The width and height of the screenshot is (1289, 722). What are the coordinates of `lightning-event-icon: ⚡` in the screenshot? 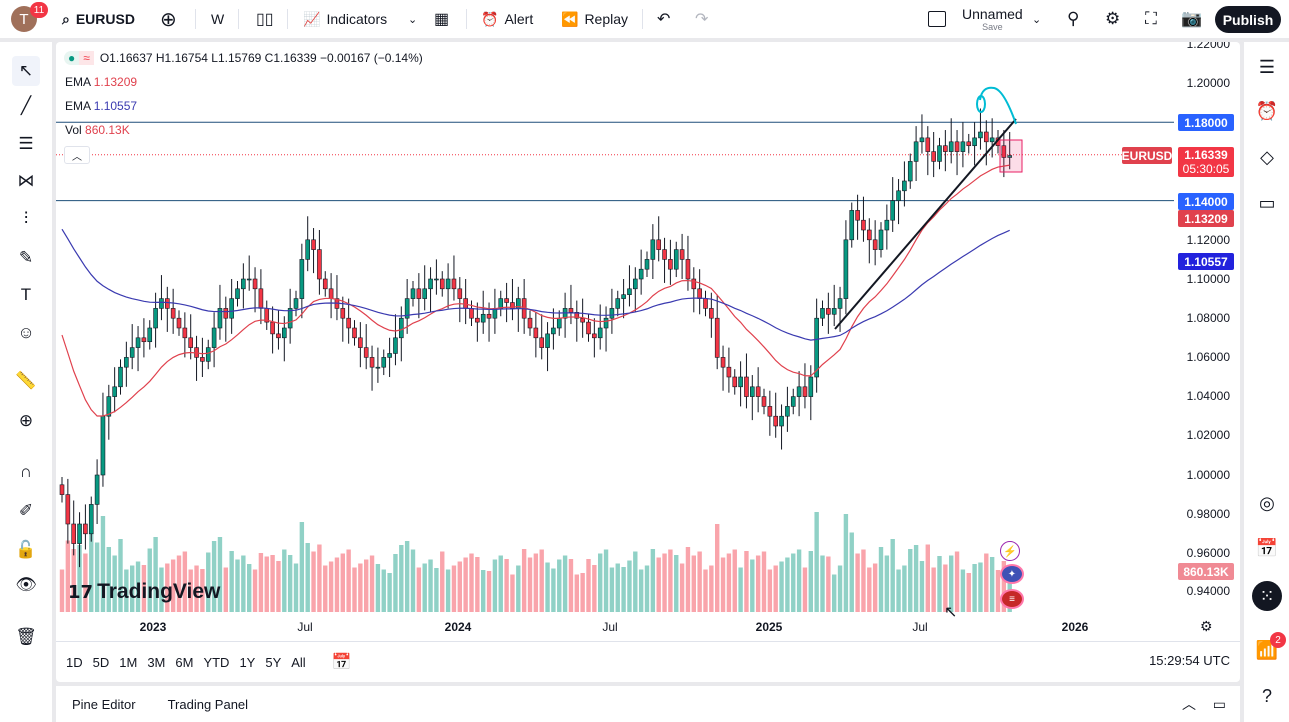 It's located at (1010, 551).